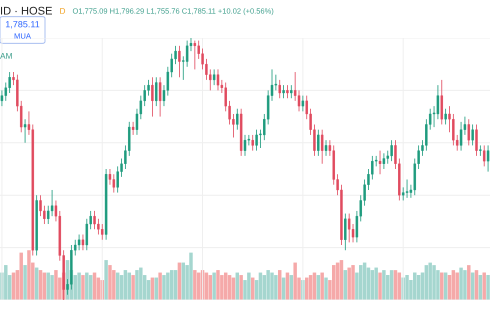  What do you see at coordinates (6, 56) in the screenshot?
I see `annotation: AM` at bounding box center [6, 56].